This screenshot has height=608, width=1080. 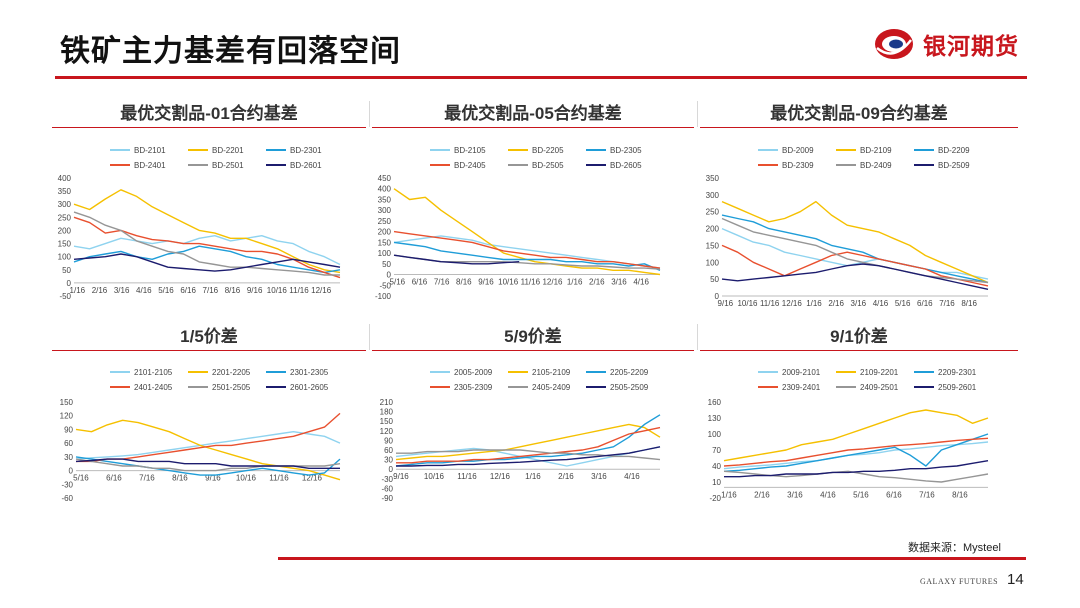 I want to click on legend-label: 2201-2205, so click(x=231, y=372).